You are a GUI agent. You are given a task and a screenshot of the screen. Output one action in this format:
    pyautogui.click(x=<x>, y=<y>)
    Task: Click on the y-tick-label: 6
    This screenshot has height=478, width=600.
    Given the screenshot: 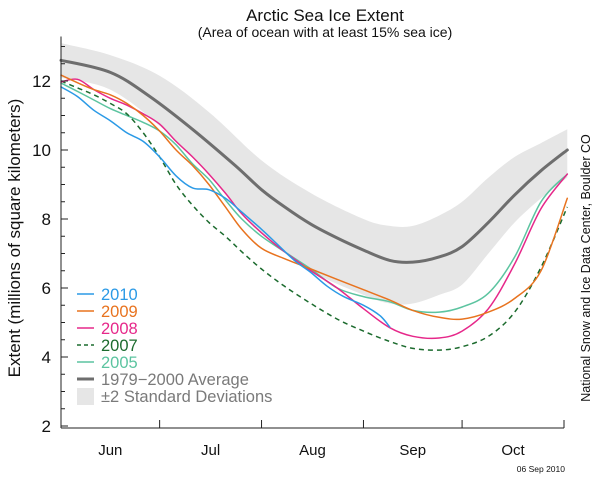 What is the action you would take?
    pyautogui.click(x=46, y=288)
    